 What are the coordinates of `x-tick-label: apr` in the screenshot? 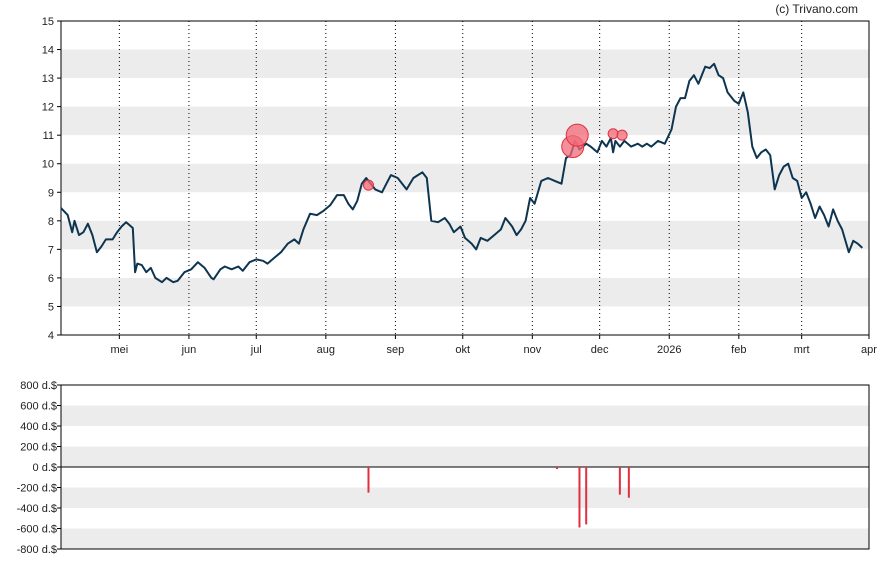 It's located at (869, 350).